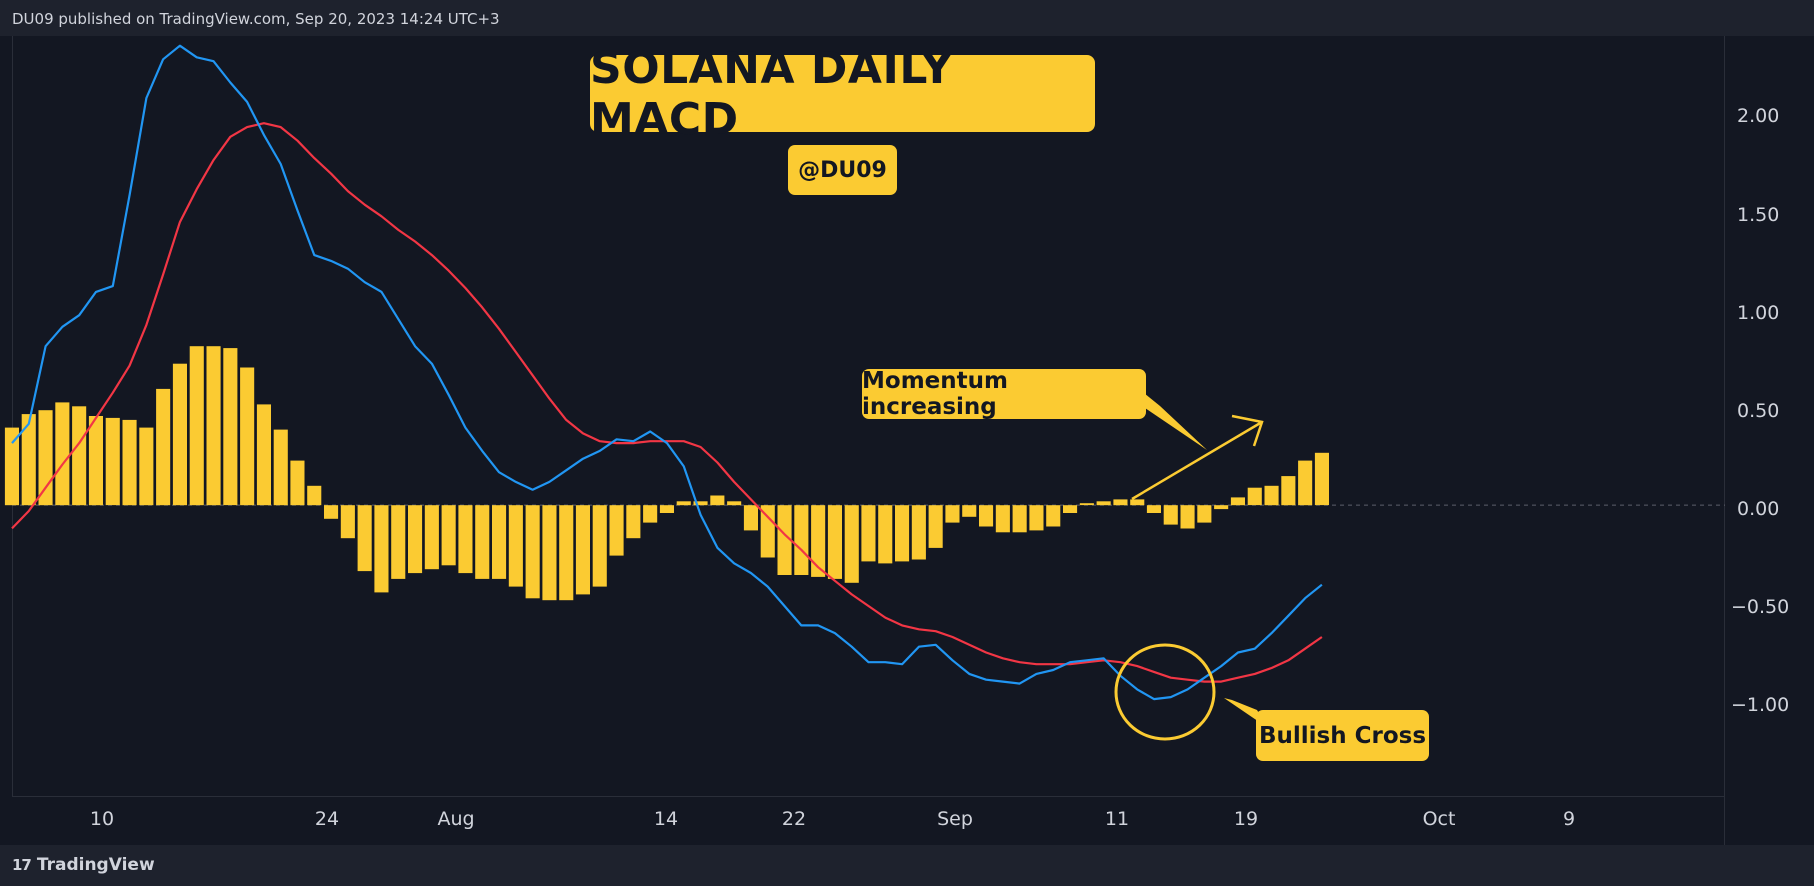 Image resolution: width=1814 pixels, height=886 pixels. What do you see at coordinates (1758, 313) in the screenshot?
I see `y-tick-label: 1.00` at bounding box center [1758, 313].